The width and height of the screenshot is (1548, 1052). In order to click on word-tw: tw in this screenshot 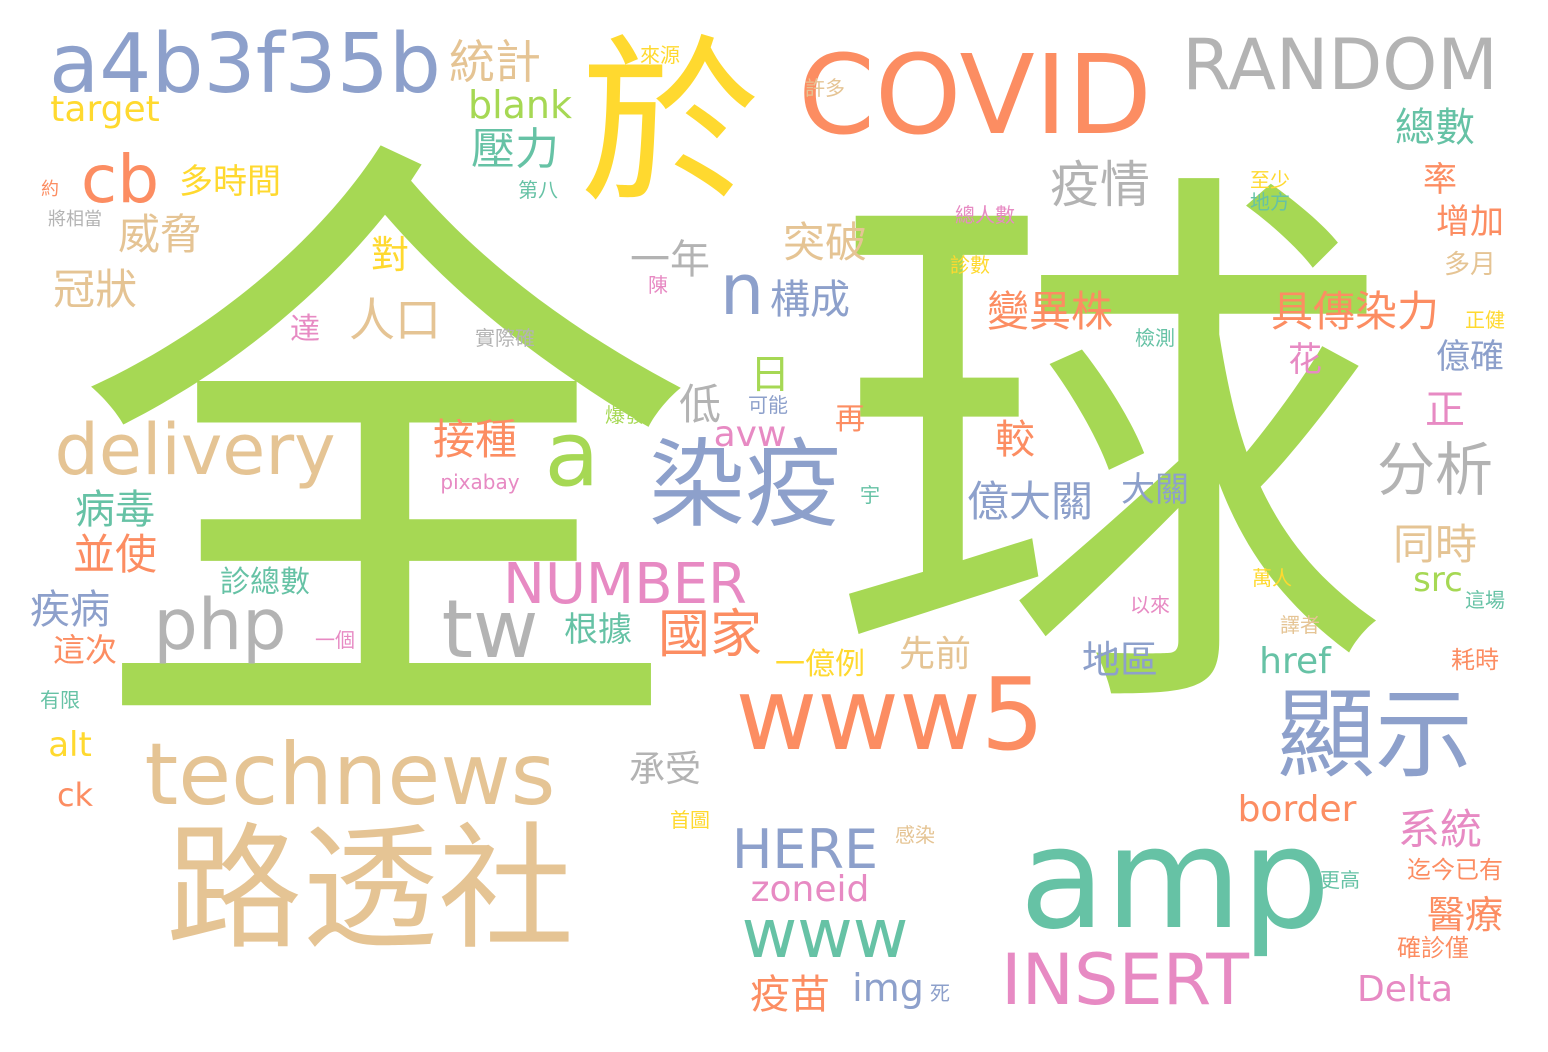, I will do `click(490, 629)`.